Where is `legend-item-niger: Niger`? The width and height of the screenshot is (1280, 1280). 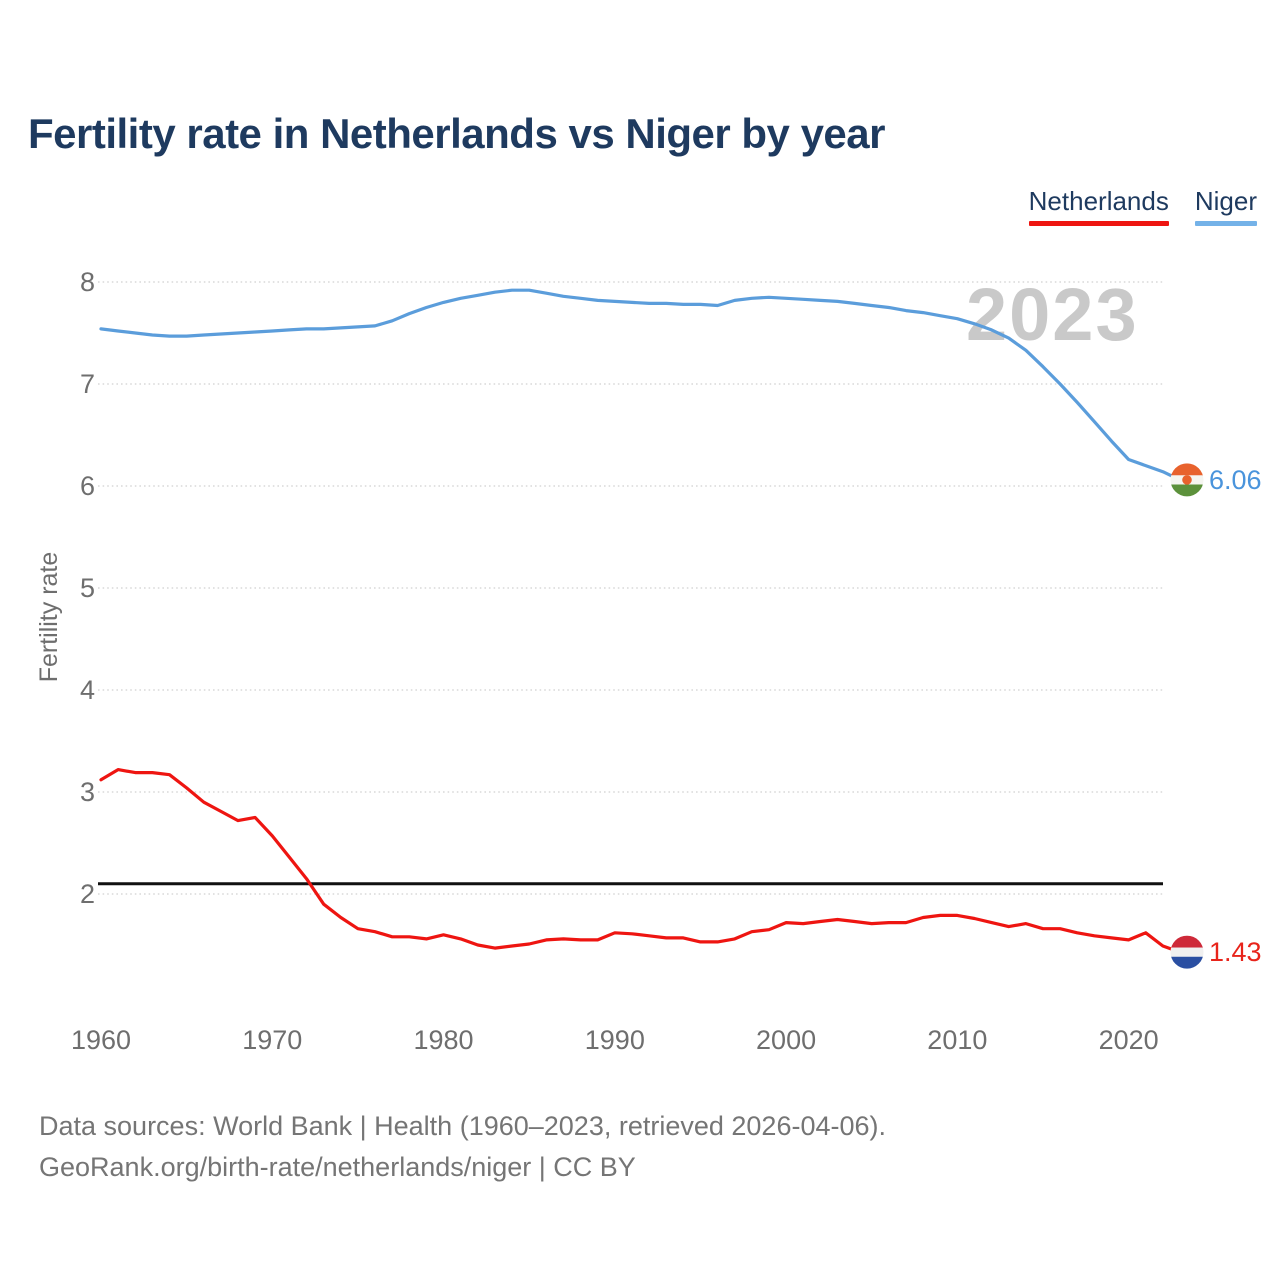
legend-item-niger: Niger is located at coordinates (1225, 206).